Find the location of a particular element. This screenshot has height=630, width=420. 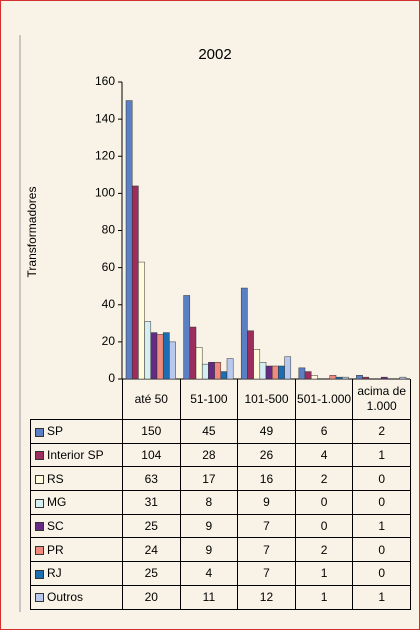

y-tick-label: 80 is located at coordinates (109, 230).